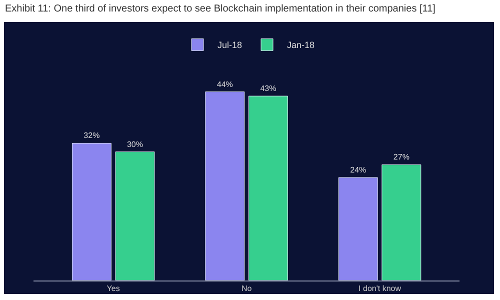  What do you see at coordinates (220, 9) in the screenshot?
I see `chart-title: Exhibit 11: One third of investors expect to see Blockchain implementation in their companies [11]` at bounding box center [220, 9].